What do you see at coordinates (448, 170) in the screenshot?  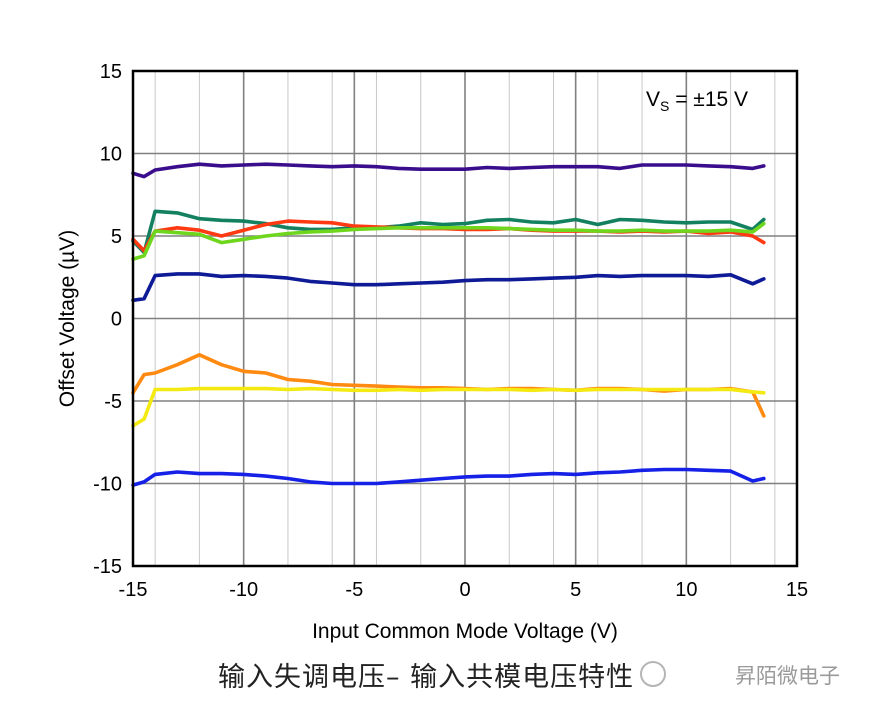 I see `series-line-purple` at bounding box center [448, 170].